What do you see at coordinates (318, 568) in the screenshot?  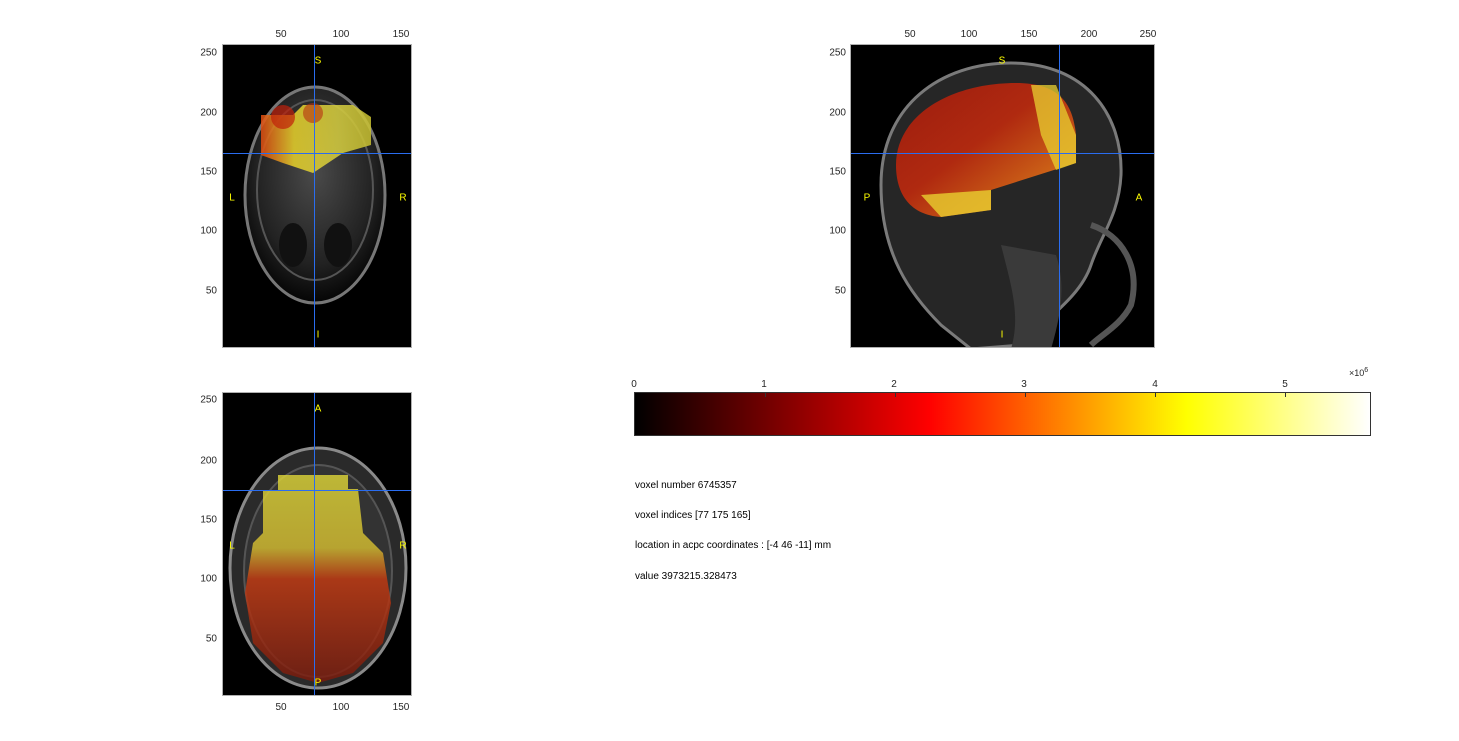 I see `axial-mri-slice` at bounding box center [318, 568].